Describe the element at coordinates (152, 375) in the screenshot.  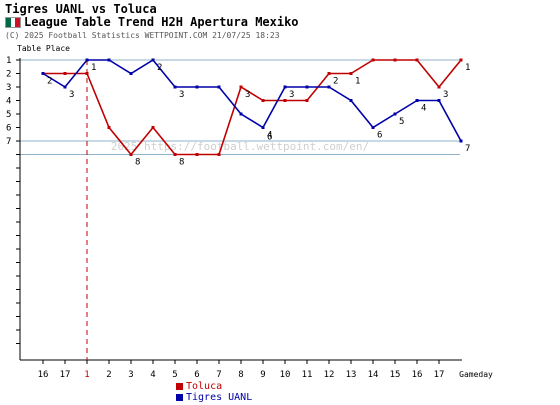
I see `x-tick-label: 4` at that location.